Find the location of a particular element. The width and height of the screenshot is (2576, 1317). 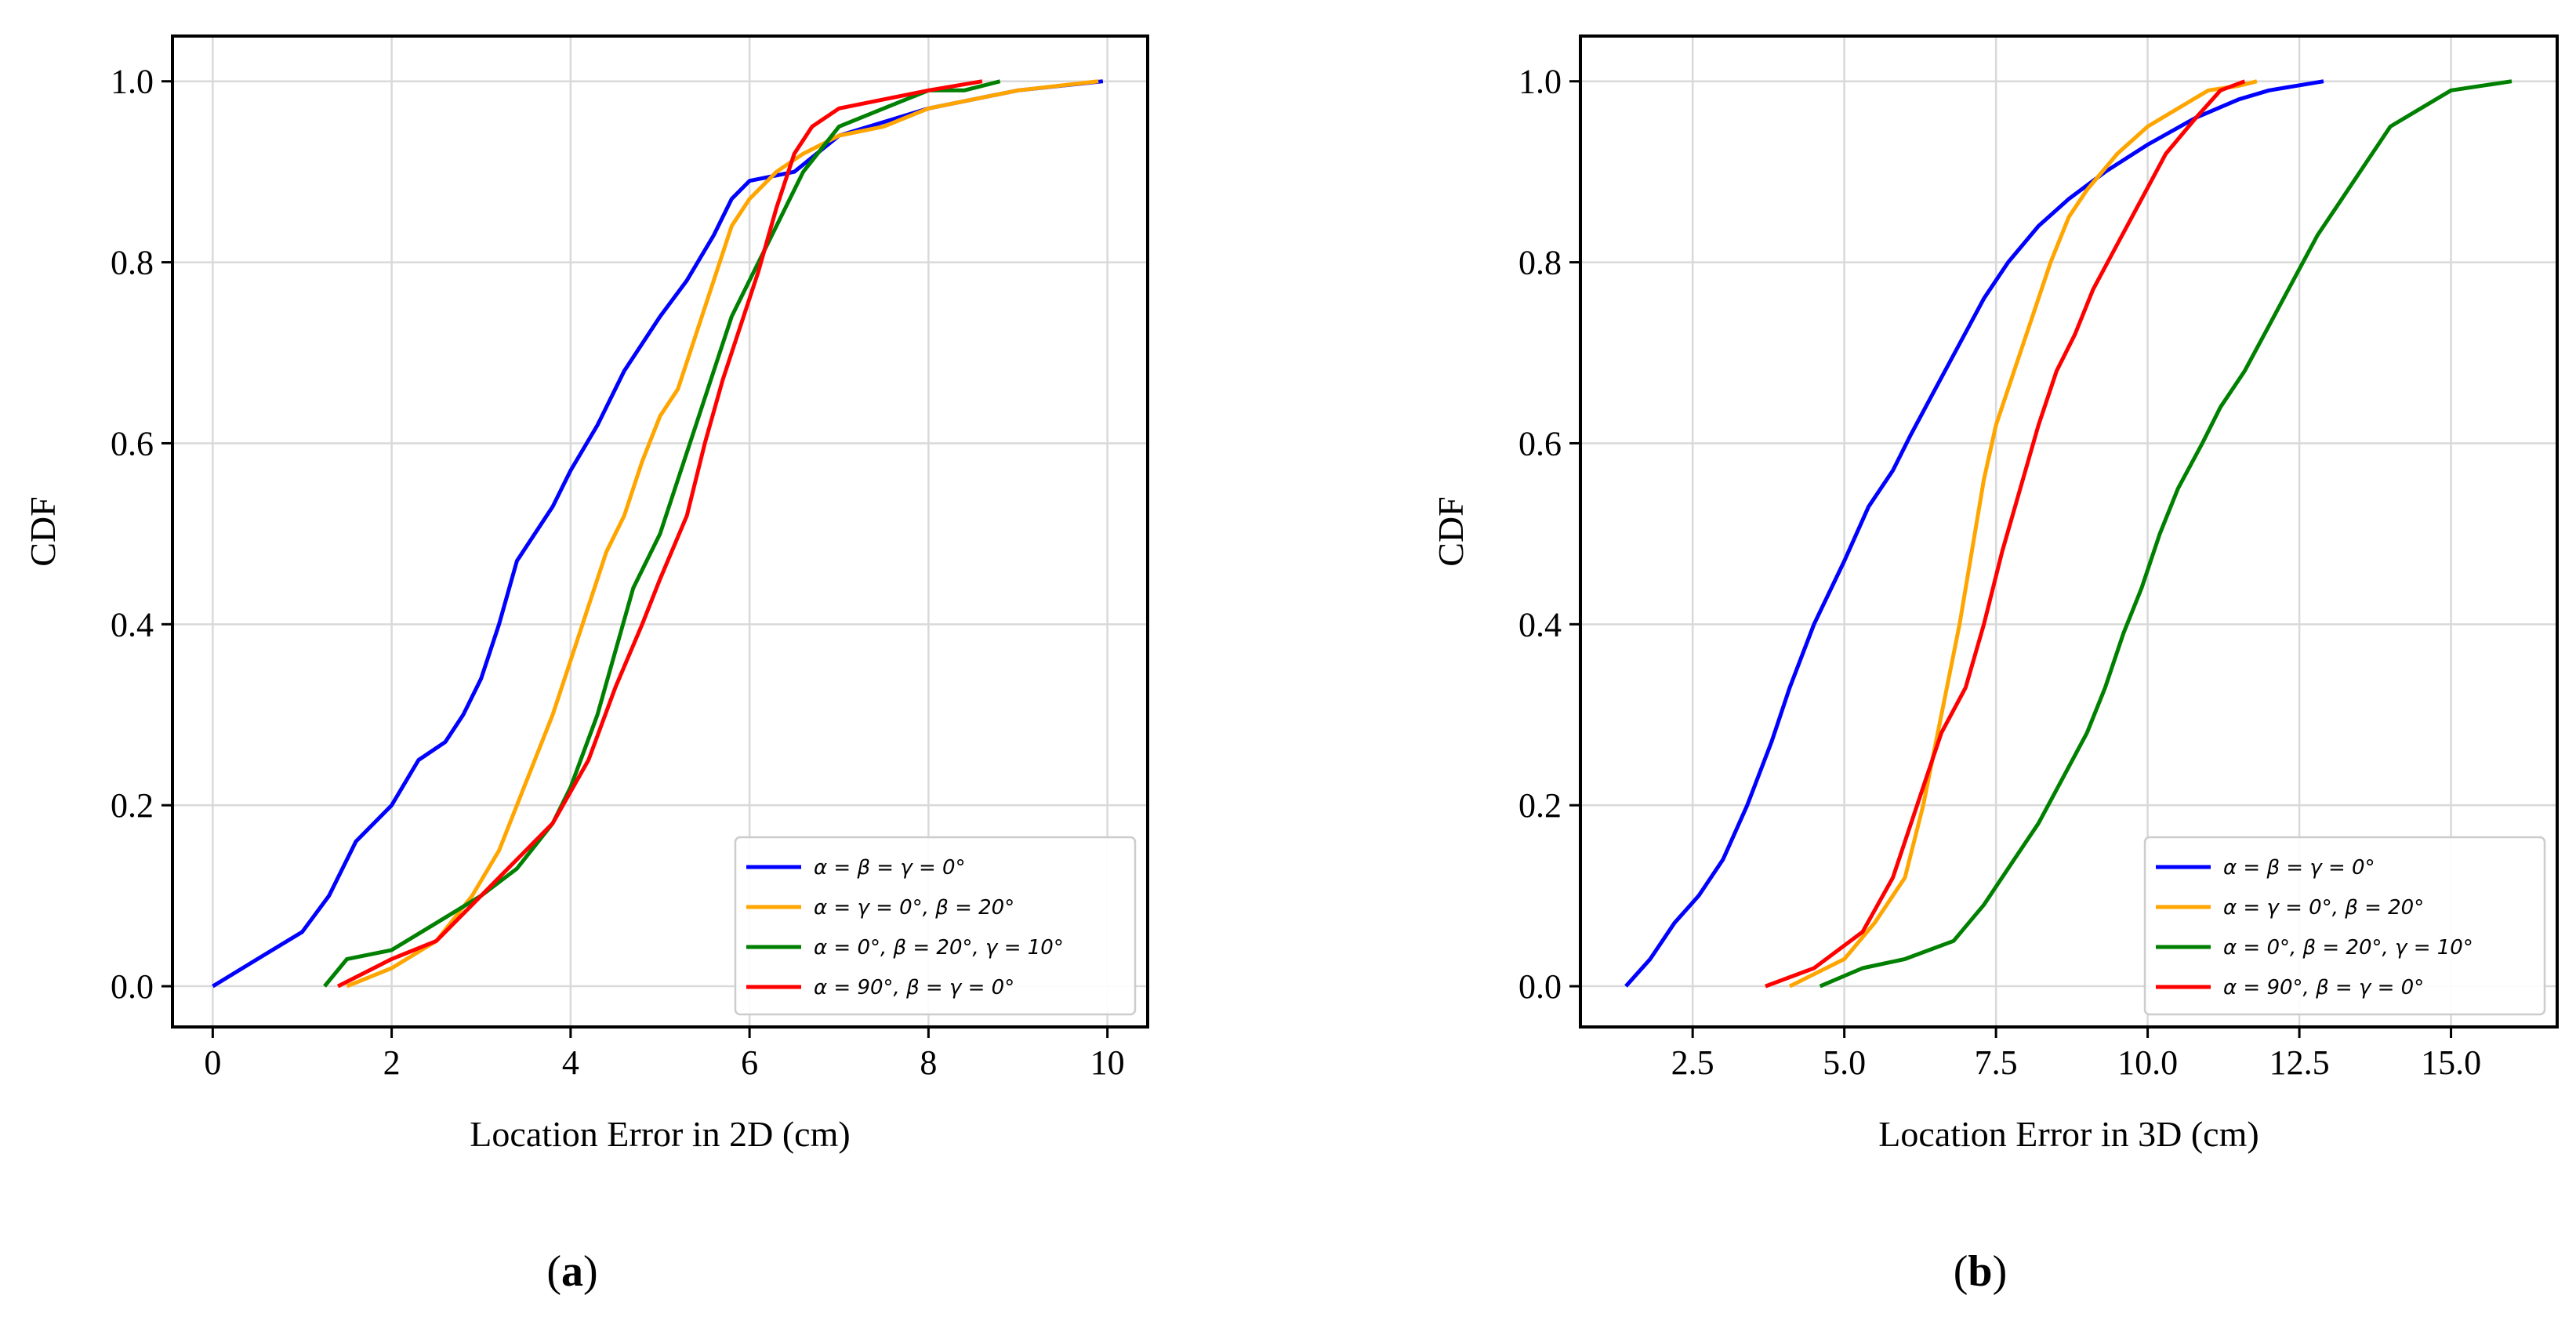

x-tick-label: 5.0 is located at coordinates (1844, 1062).